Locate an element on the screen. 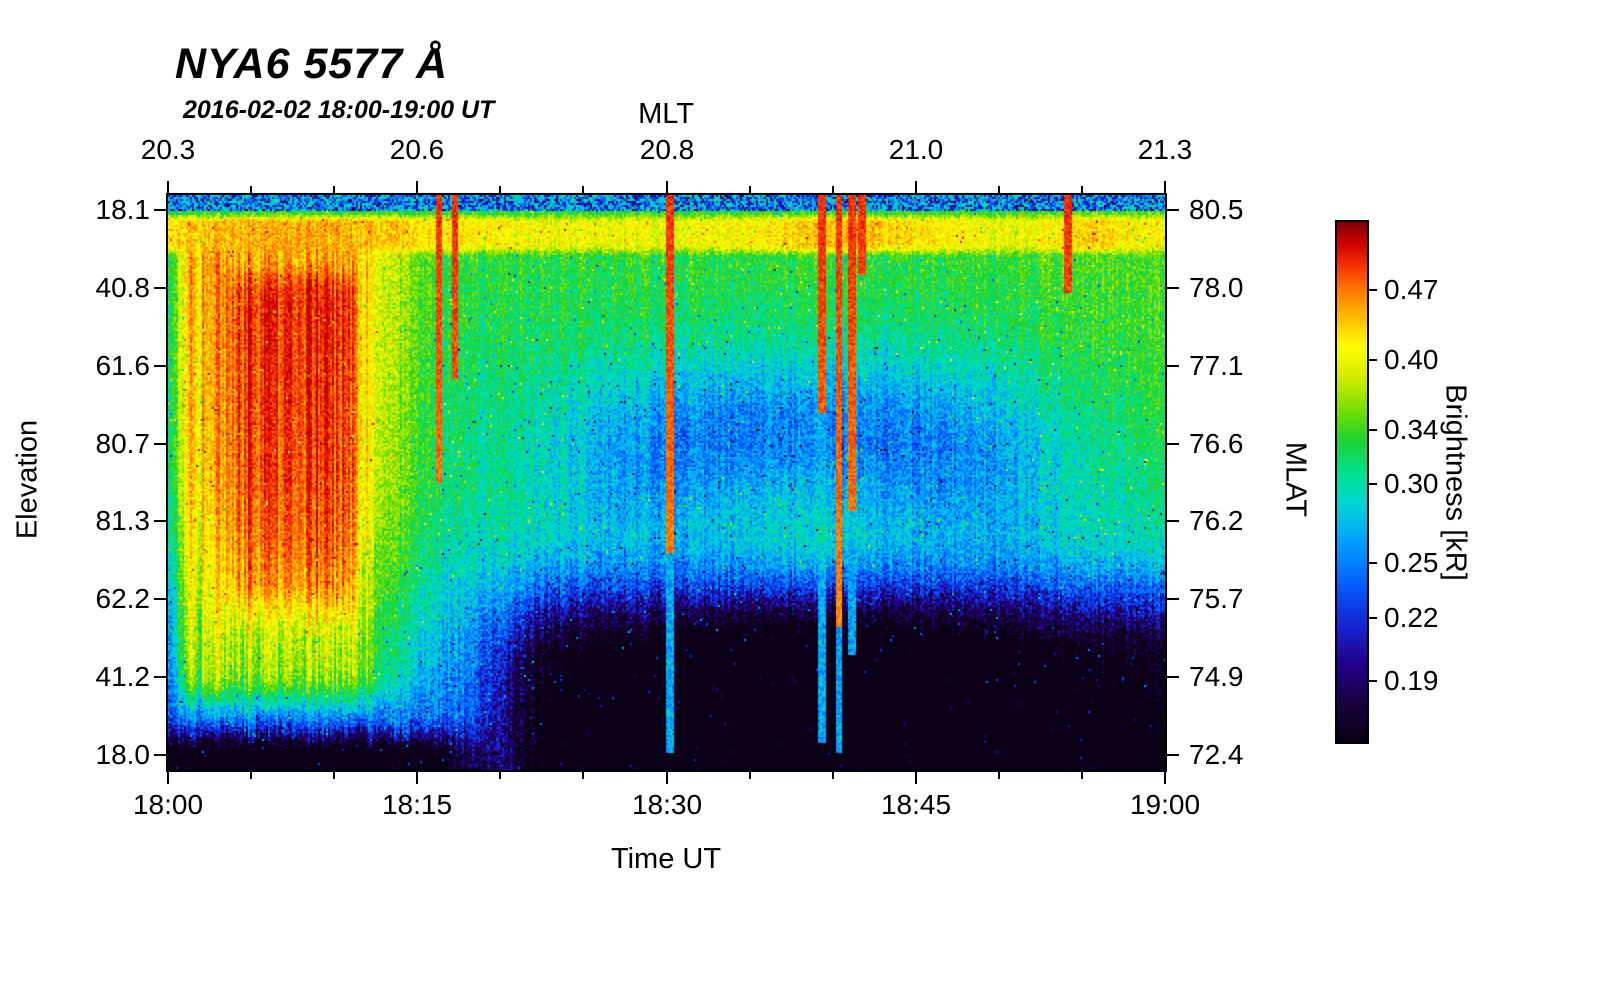 This screenshot has width=1600, height=1000. left-axis-tick-label: 18.0 is located at coordinates (123, 754).